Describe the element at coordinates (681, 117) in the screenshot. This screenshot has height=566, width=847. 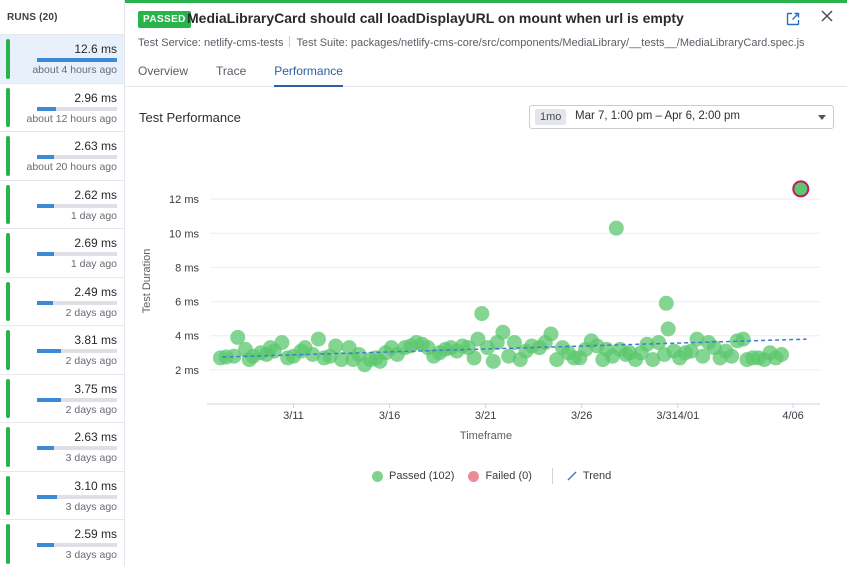
I see `date-range-picker: 1mo Mar 7, 1:00 pm – Apr 6, 2:00 pm` at that location.